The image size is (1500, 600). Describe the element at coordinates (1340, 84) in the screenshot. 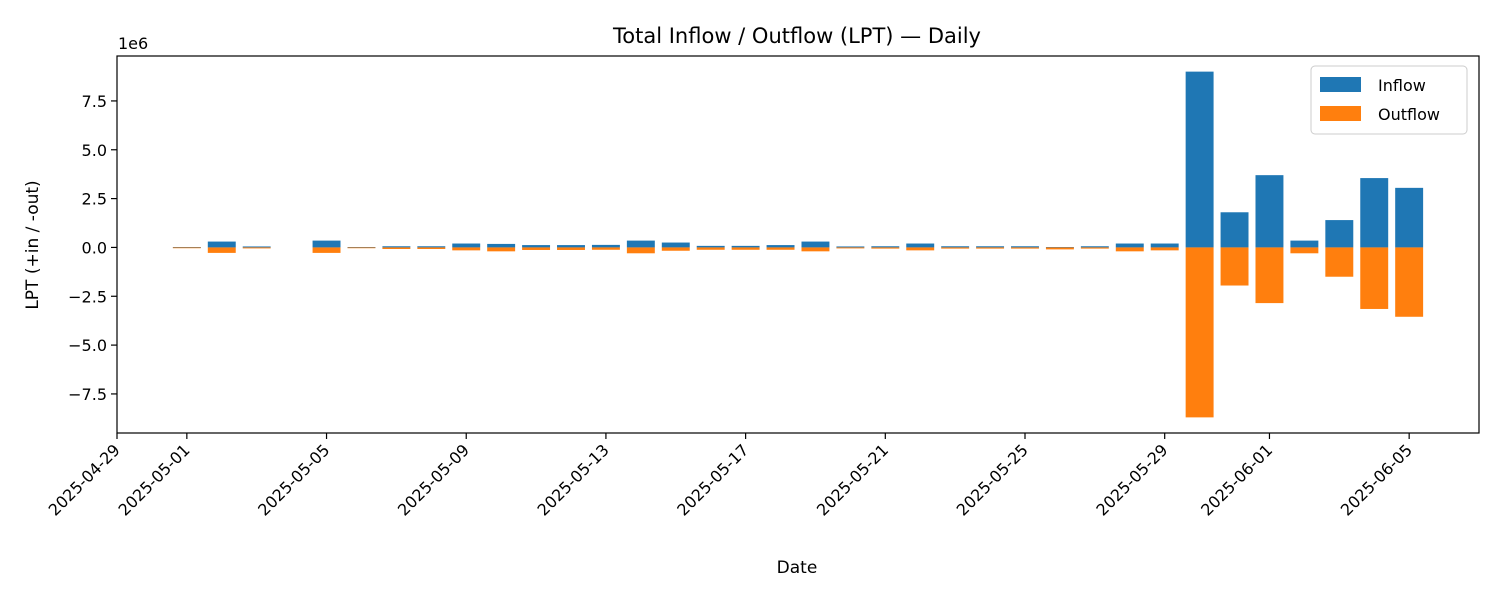

I see `legend-swatch-inflow` at that location.